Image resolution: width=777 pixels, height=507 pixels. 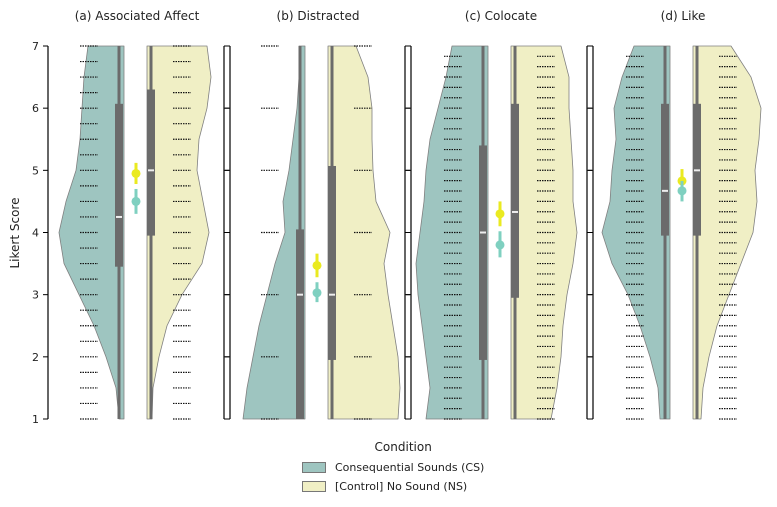 What do you see at coordinates (401, 486) in the screenshot?
I see `legend-label-ns: [Control] No Sound (NS)` at bounding box center [401, 486].